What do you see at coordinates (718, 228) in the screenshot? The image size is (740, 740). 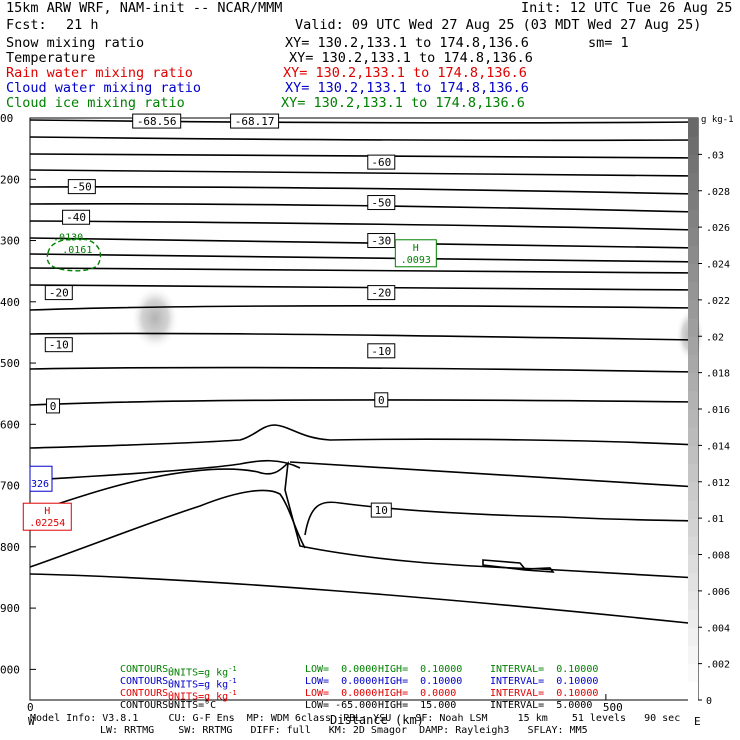 I see `colorbar-label-2: .026` at bounding box center [718, 228].